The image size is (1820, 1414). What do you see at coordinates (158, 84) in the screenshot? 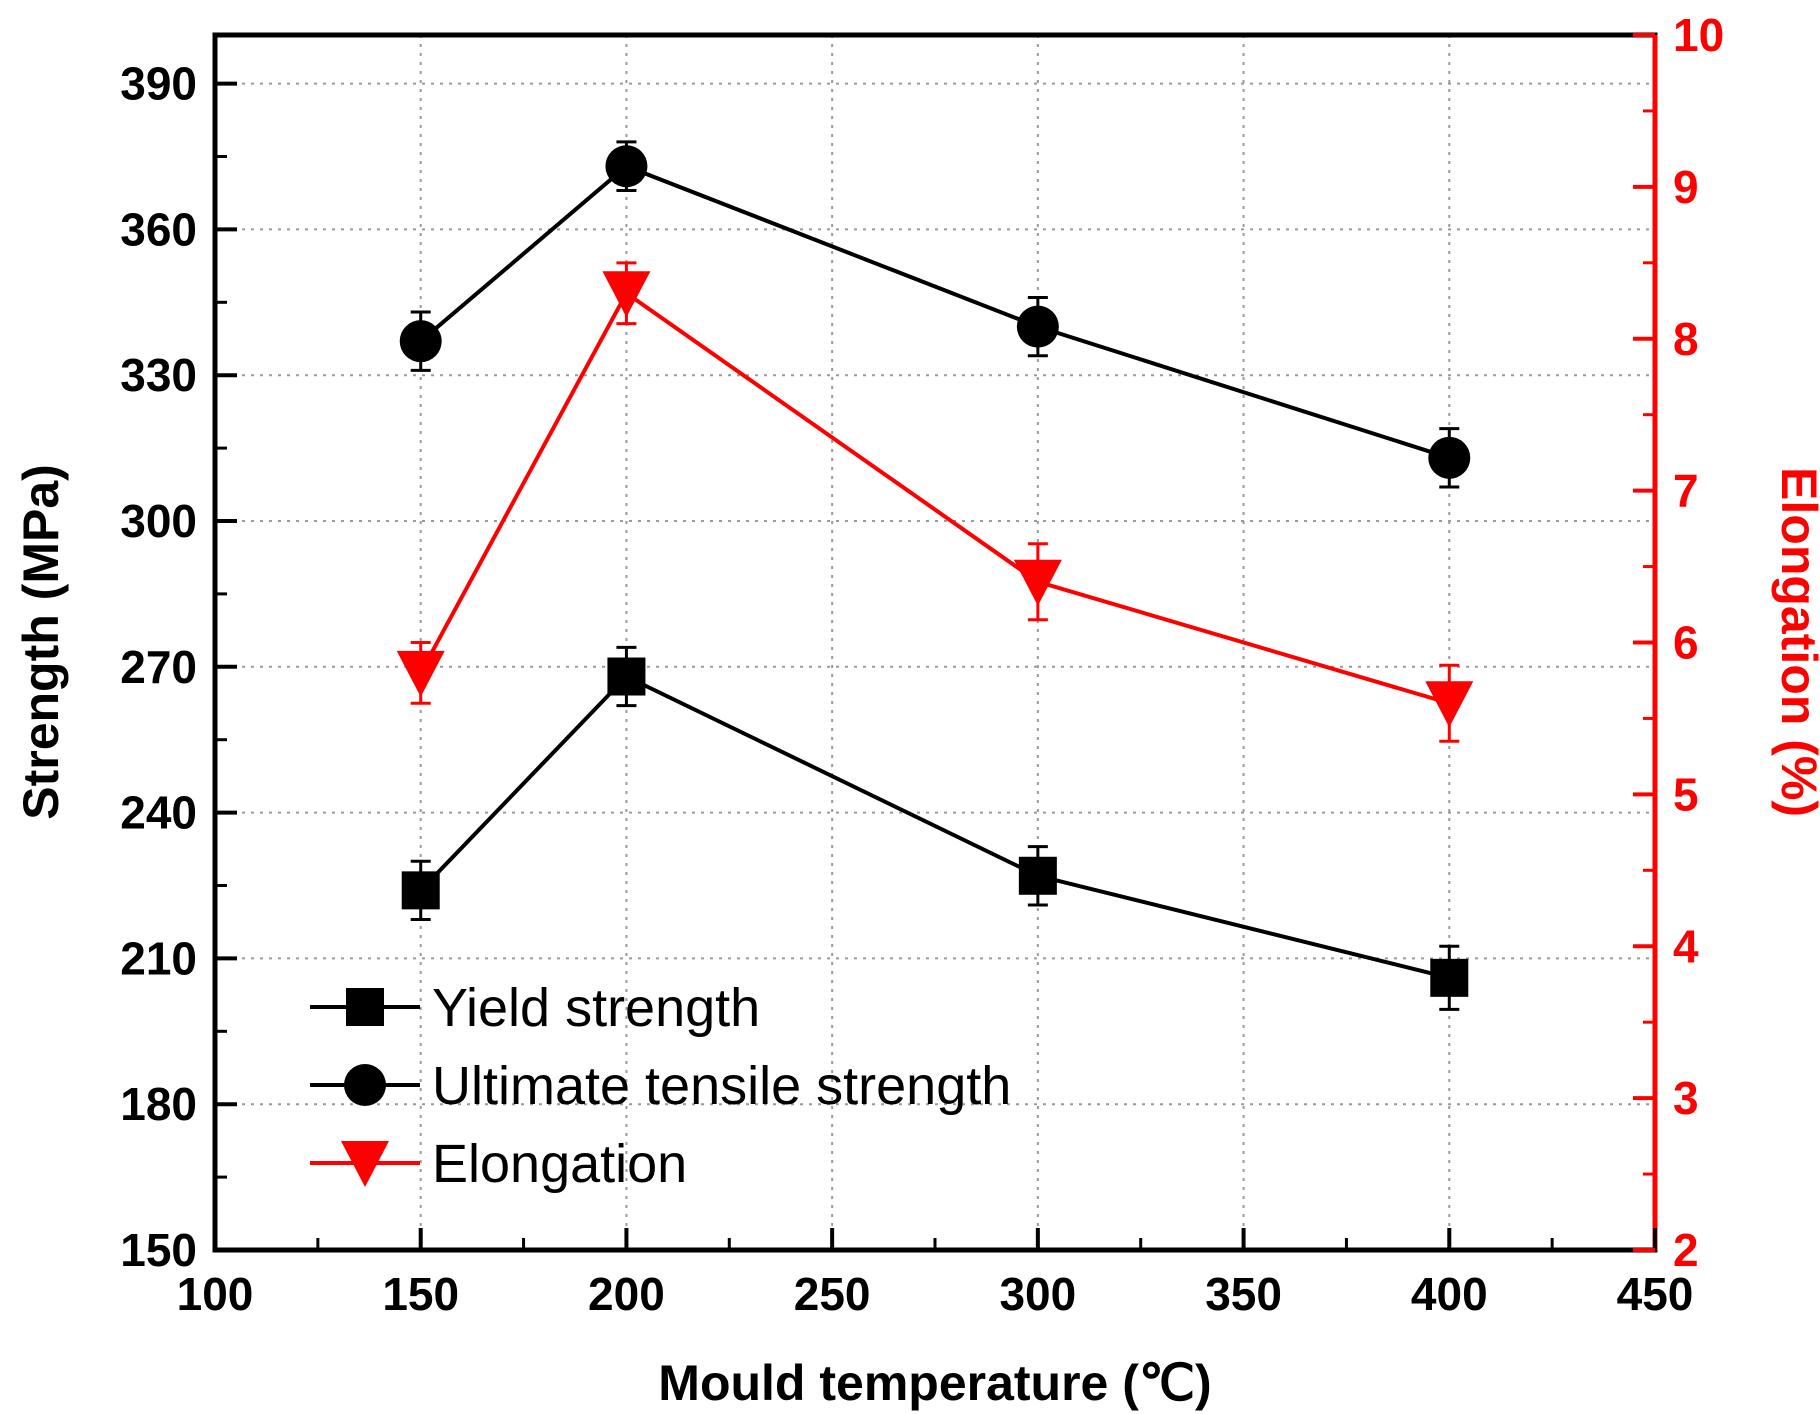
I see `y-left-tick-label: 390` at bounding box center [158, 84].